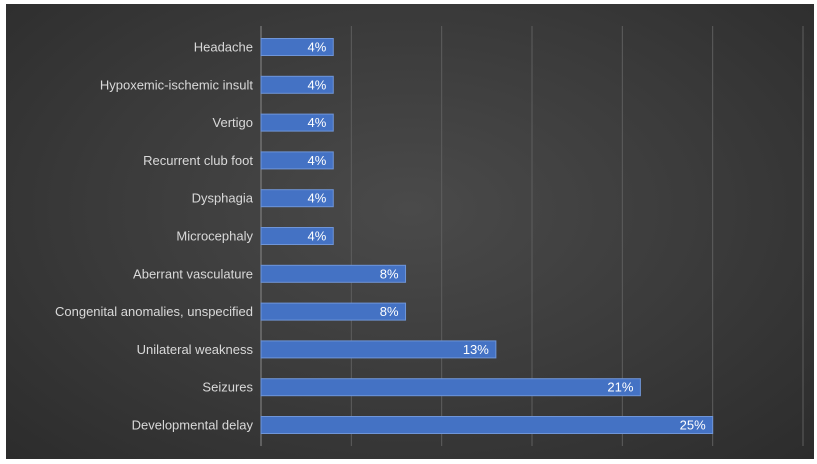 This screenshot has height=464, width=817. What do you see at coordinates (214, 236) in the screenshot?
I see `category-label: Microcephaly` at bounding box center [214, 236].